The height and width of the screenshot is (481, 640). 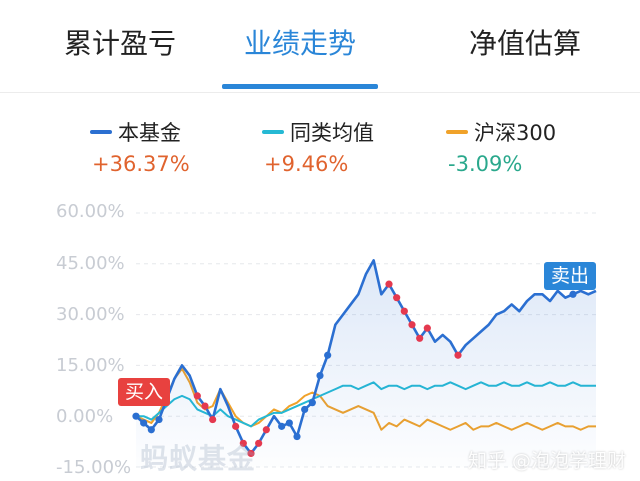 What do you see at coordinates (318, 150) in the screenshot?
I see `legend-item-peer-average: 同类均值 +9.46%` at bounding box center [318, 150].